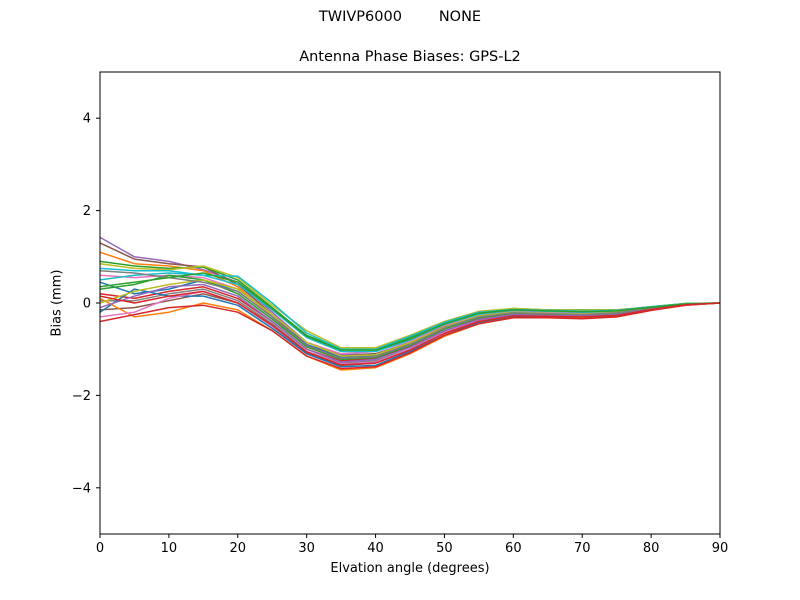 The image size is (800, 600). Describe the element at coordinates (87, 211) in the screenshot. I see `y-tick-label: 2` at that location.